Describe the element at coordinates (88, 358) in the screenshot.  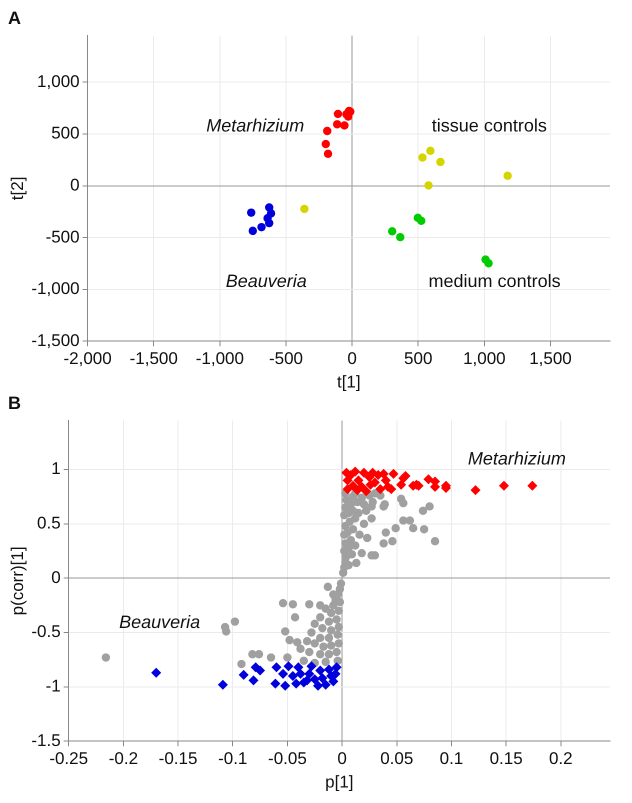
I see `x-tick-label: -2,000` at that location.